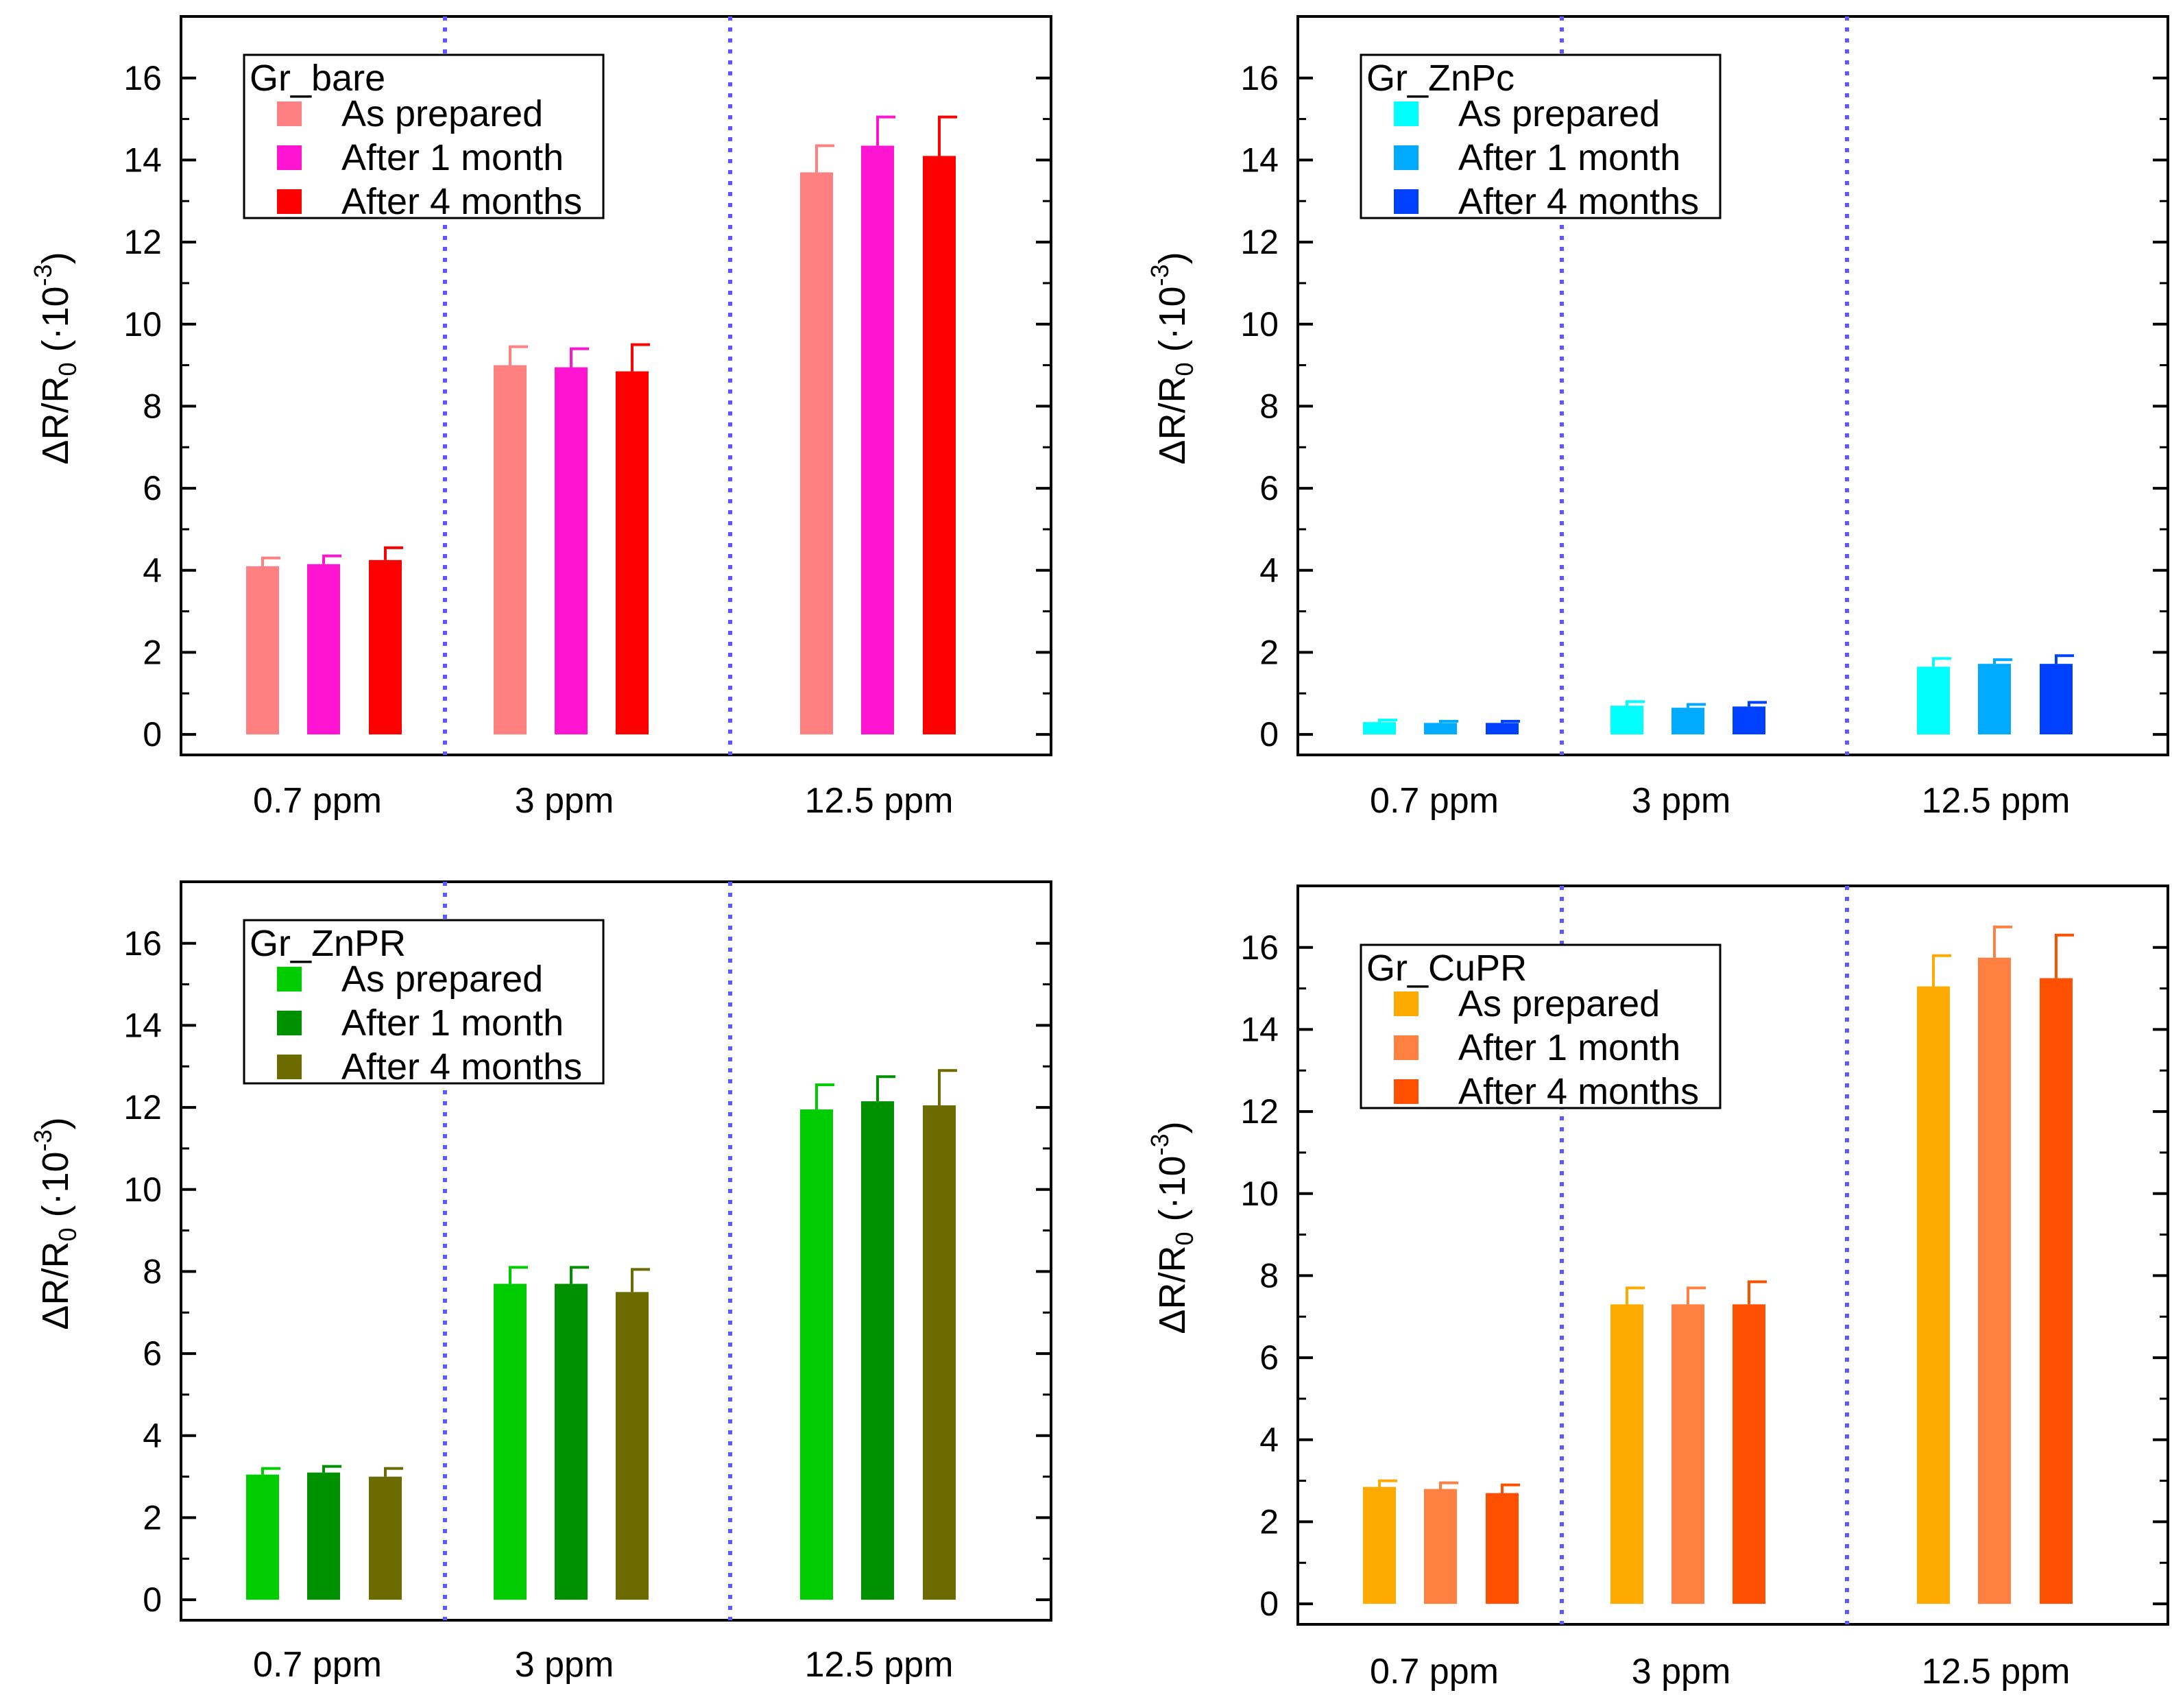  I want to click on legend-title: Gr_bare, so click(317, 78).